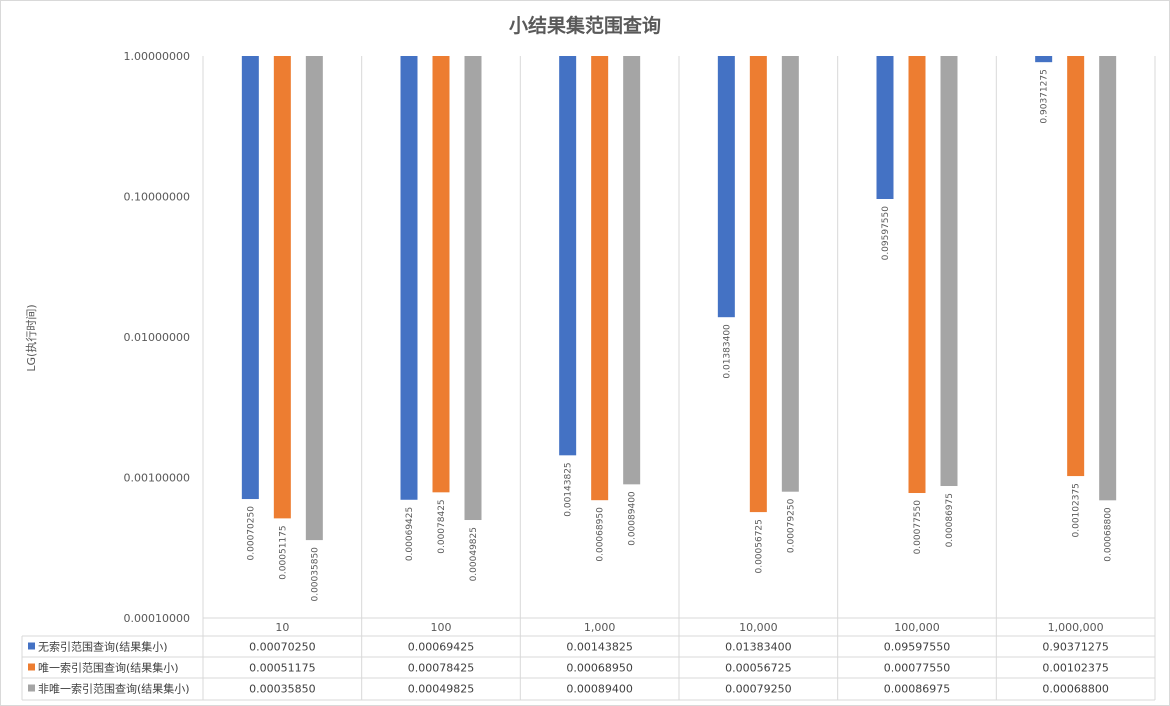 The height and width of the screenshot is (706, 1170). Describe the element at coordinates (569, 489) in the screenshot. I see `data-label: 0.00143825` at that location.